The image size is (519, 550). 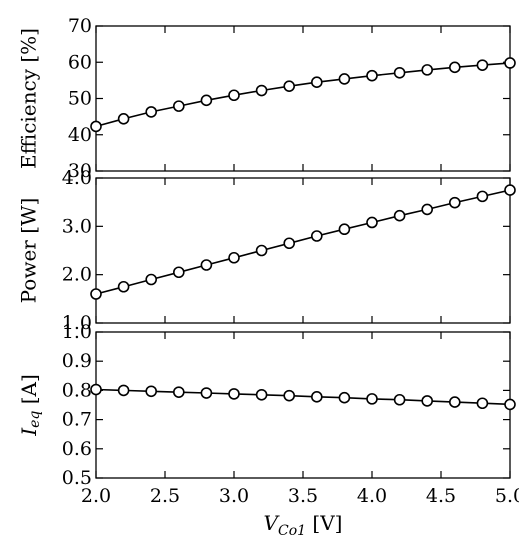 What do you see at coordinates (77, 449) in the screenshot?
I see `y-tick-label: 0.6` at bounding box center [77, 449].